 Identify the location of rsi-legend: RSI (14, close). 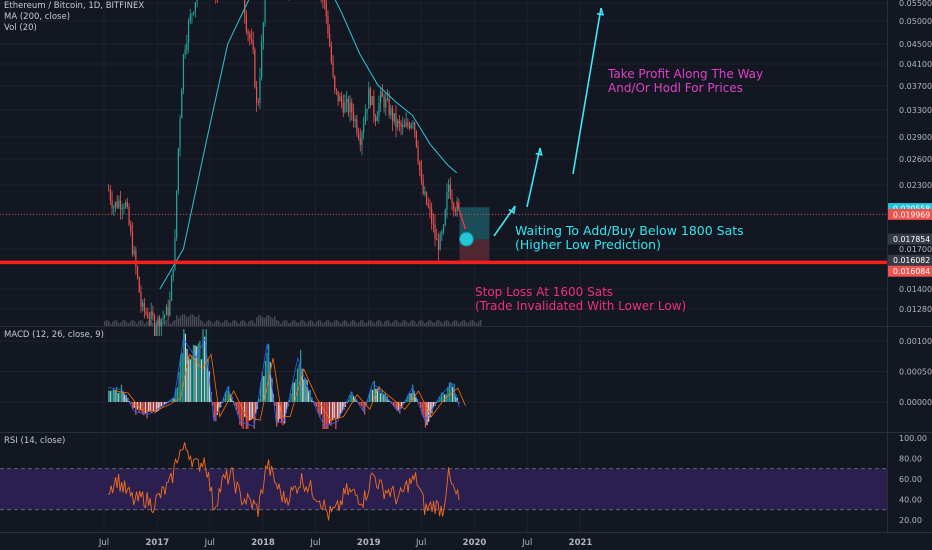
(34, 441).